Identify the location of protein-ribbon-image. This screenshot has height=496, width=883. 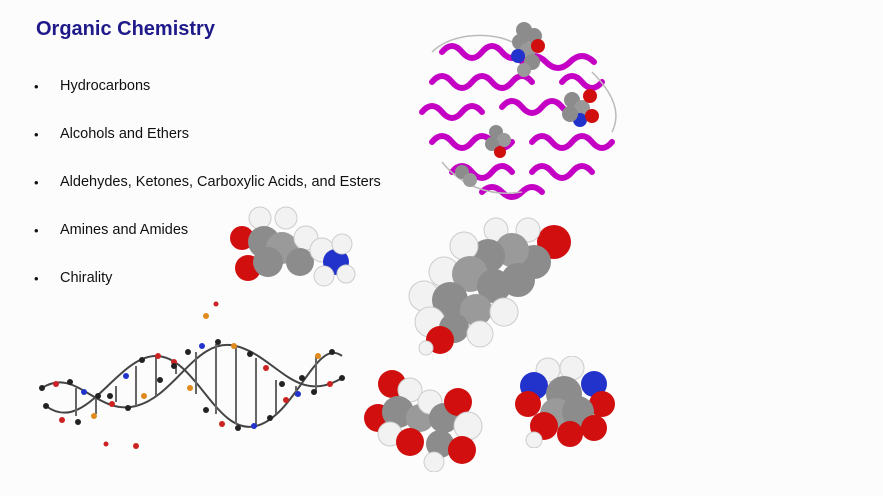
(518, 111).